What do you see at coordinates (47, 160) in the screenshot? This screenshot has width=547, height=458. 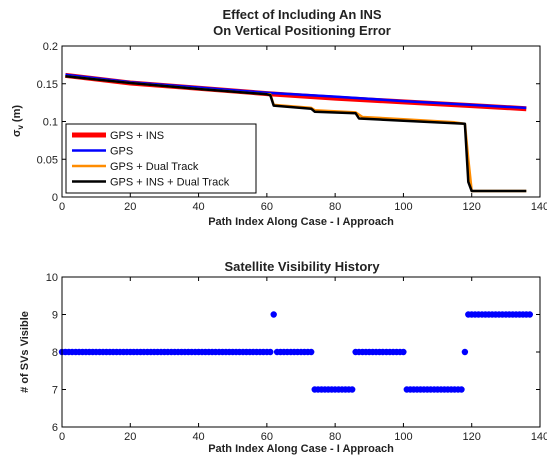 I see `chart-top-ytick-label: 0.05` at bounding box center [47, 160].